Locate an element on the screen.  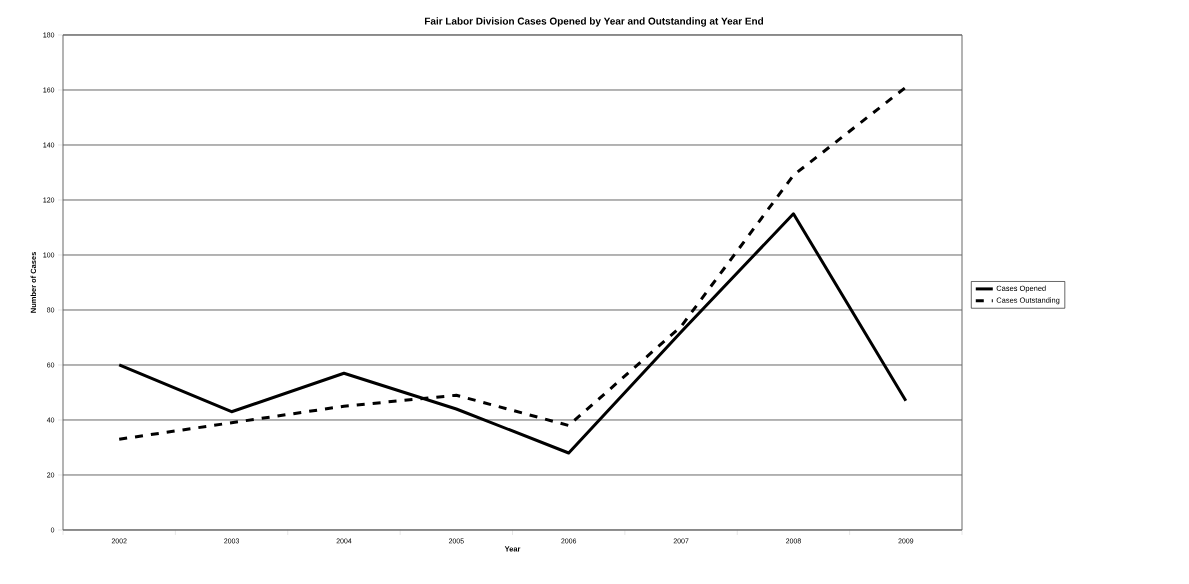
chart-title: Fair Labor Division Cases Opened by Year and Outstanding at Year End is located at coordinates (594, 22).